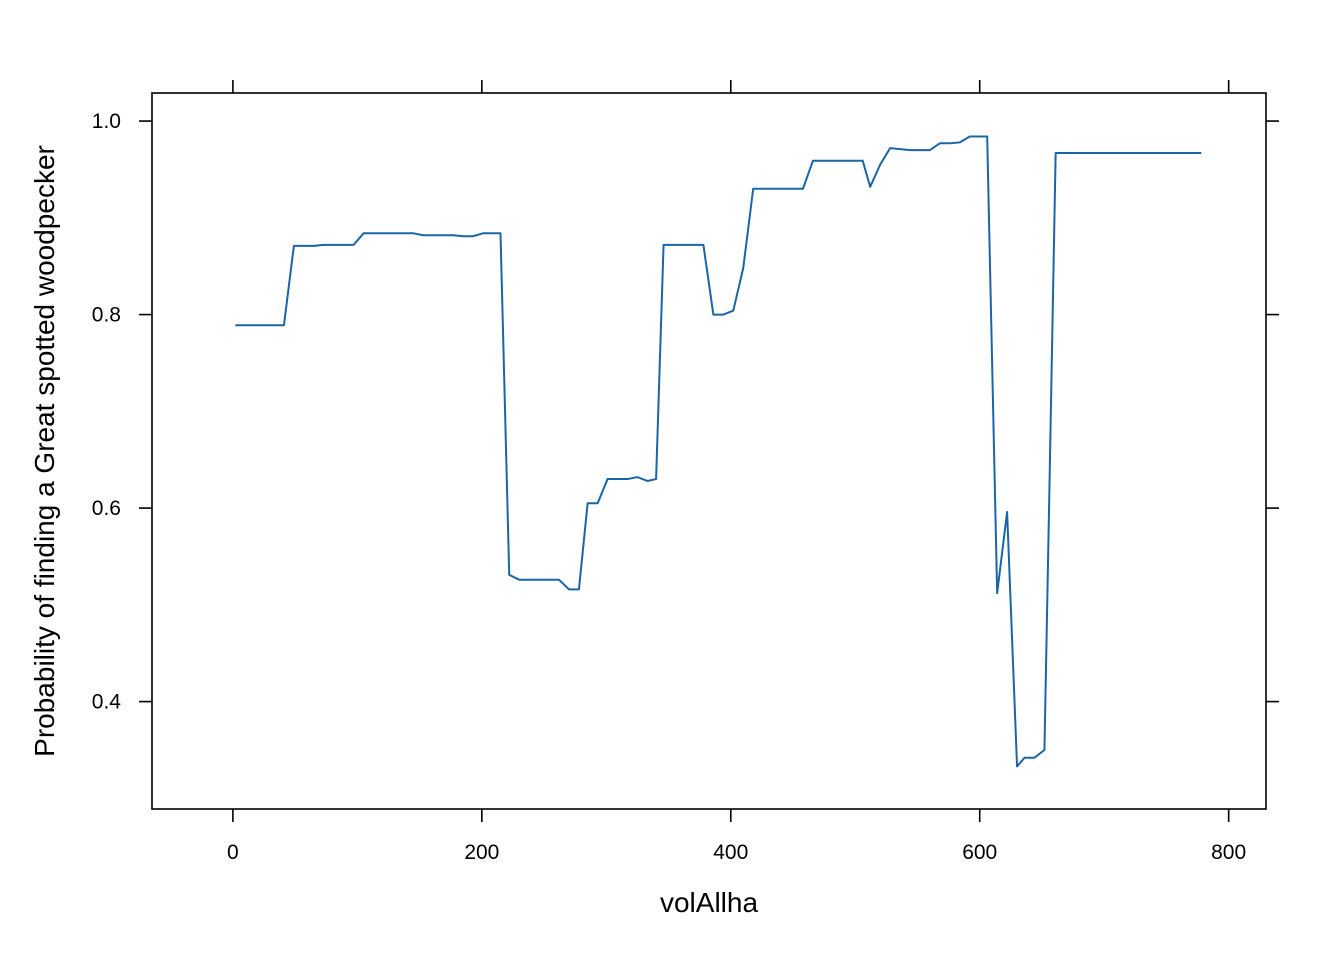 The height and width of the screenshot is (960, 1344). I want to click on y-tick-label: 0.8, so click(106, 315).